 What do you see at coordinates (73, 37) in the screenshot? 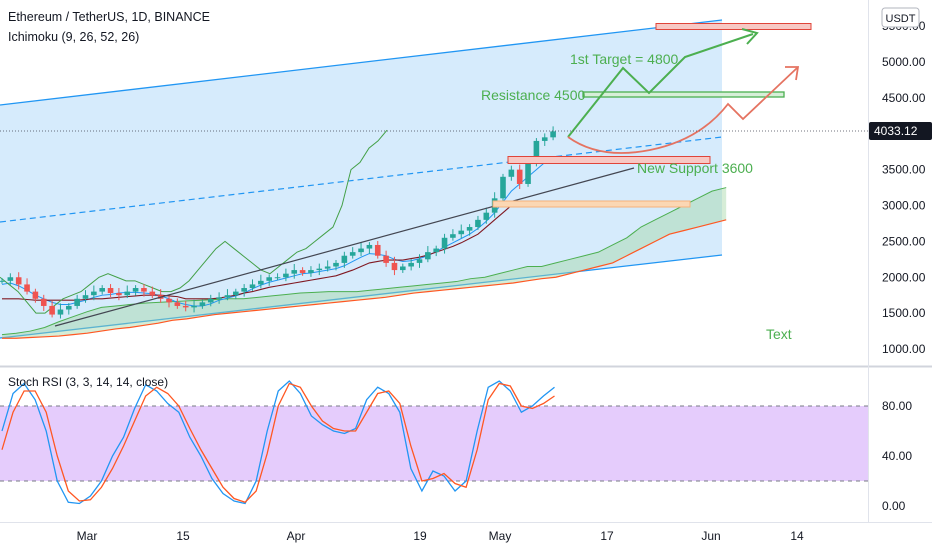
I see `indicator-title: Ichimoku (9, 26, 52, 26)` at bounding box center [73, 37].